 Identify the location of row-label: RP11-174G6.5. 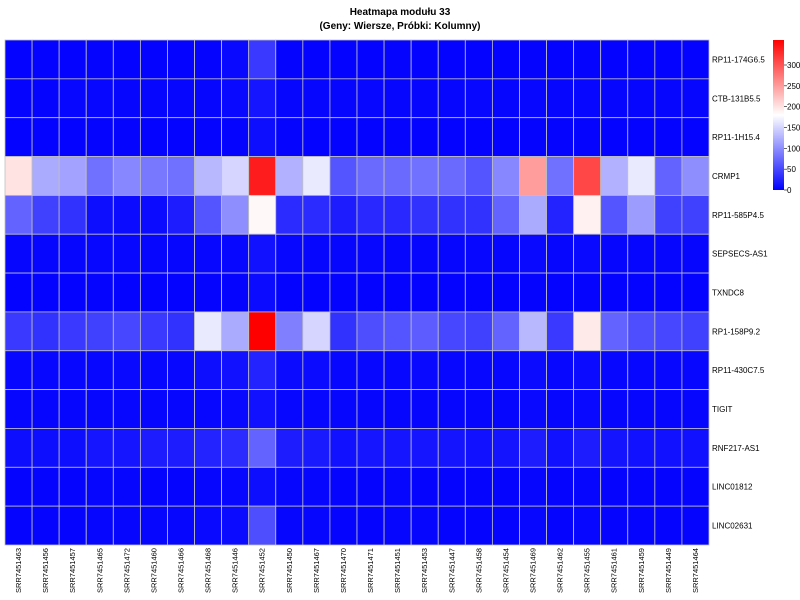
(738, 59).